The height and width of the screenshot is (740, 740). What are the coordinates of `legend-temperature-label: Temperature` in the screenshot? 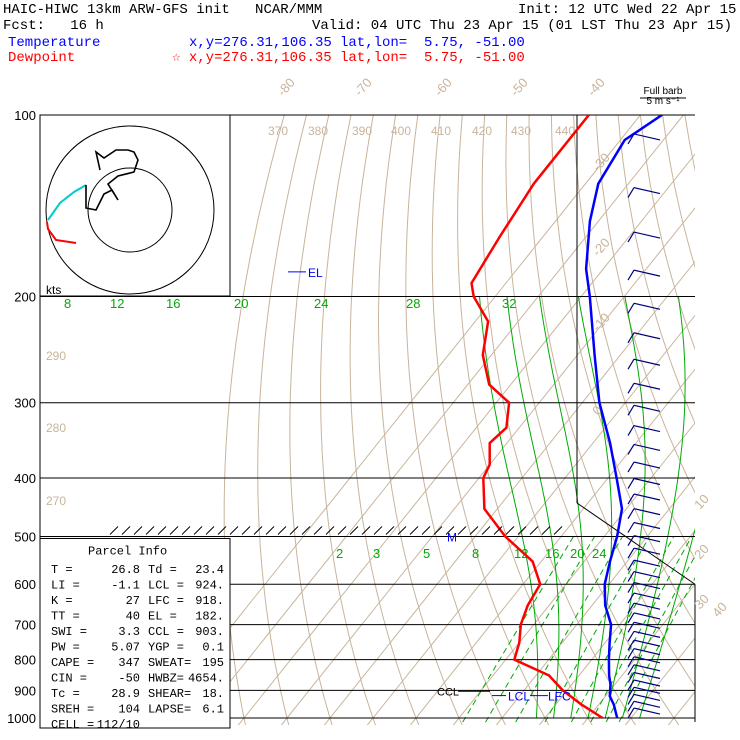 It's located at (54, 43).